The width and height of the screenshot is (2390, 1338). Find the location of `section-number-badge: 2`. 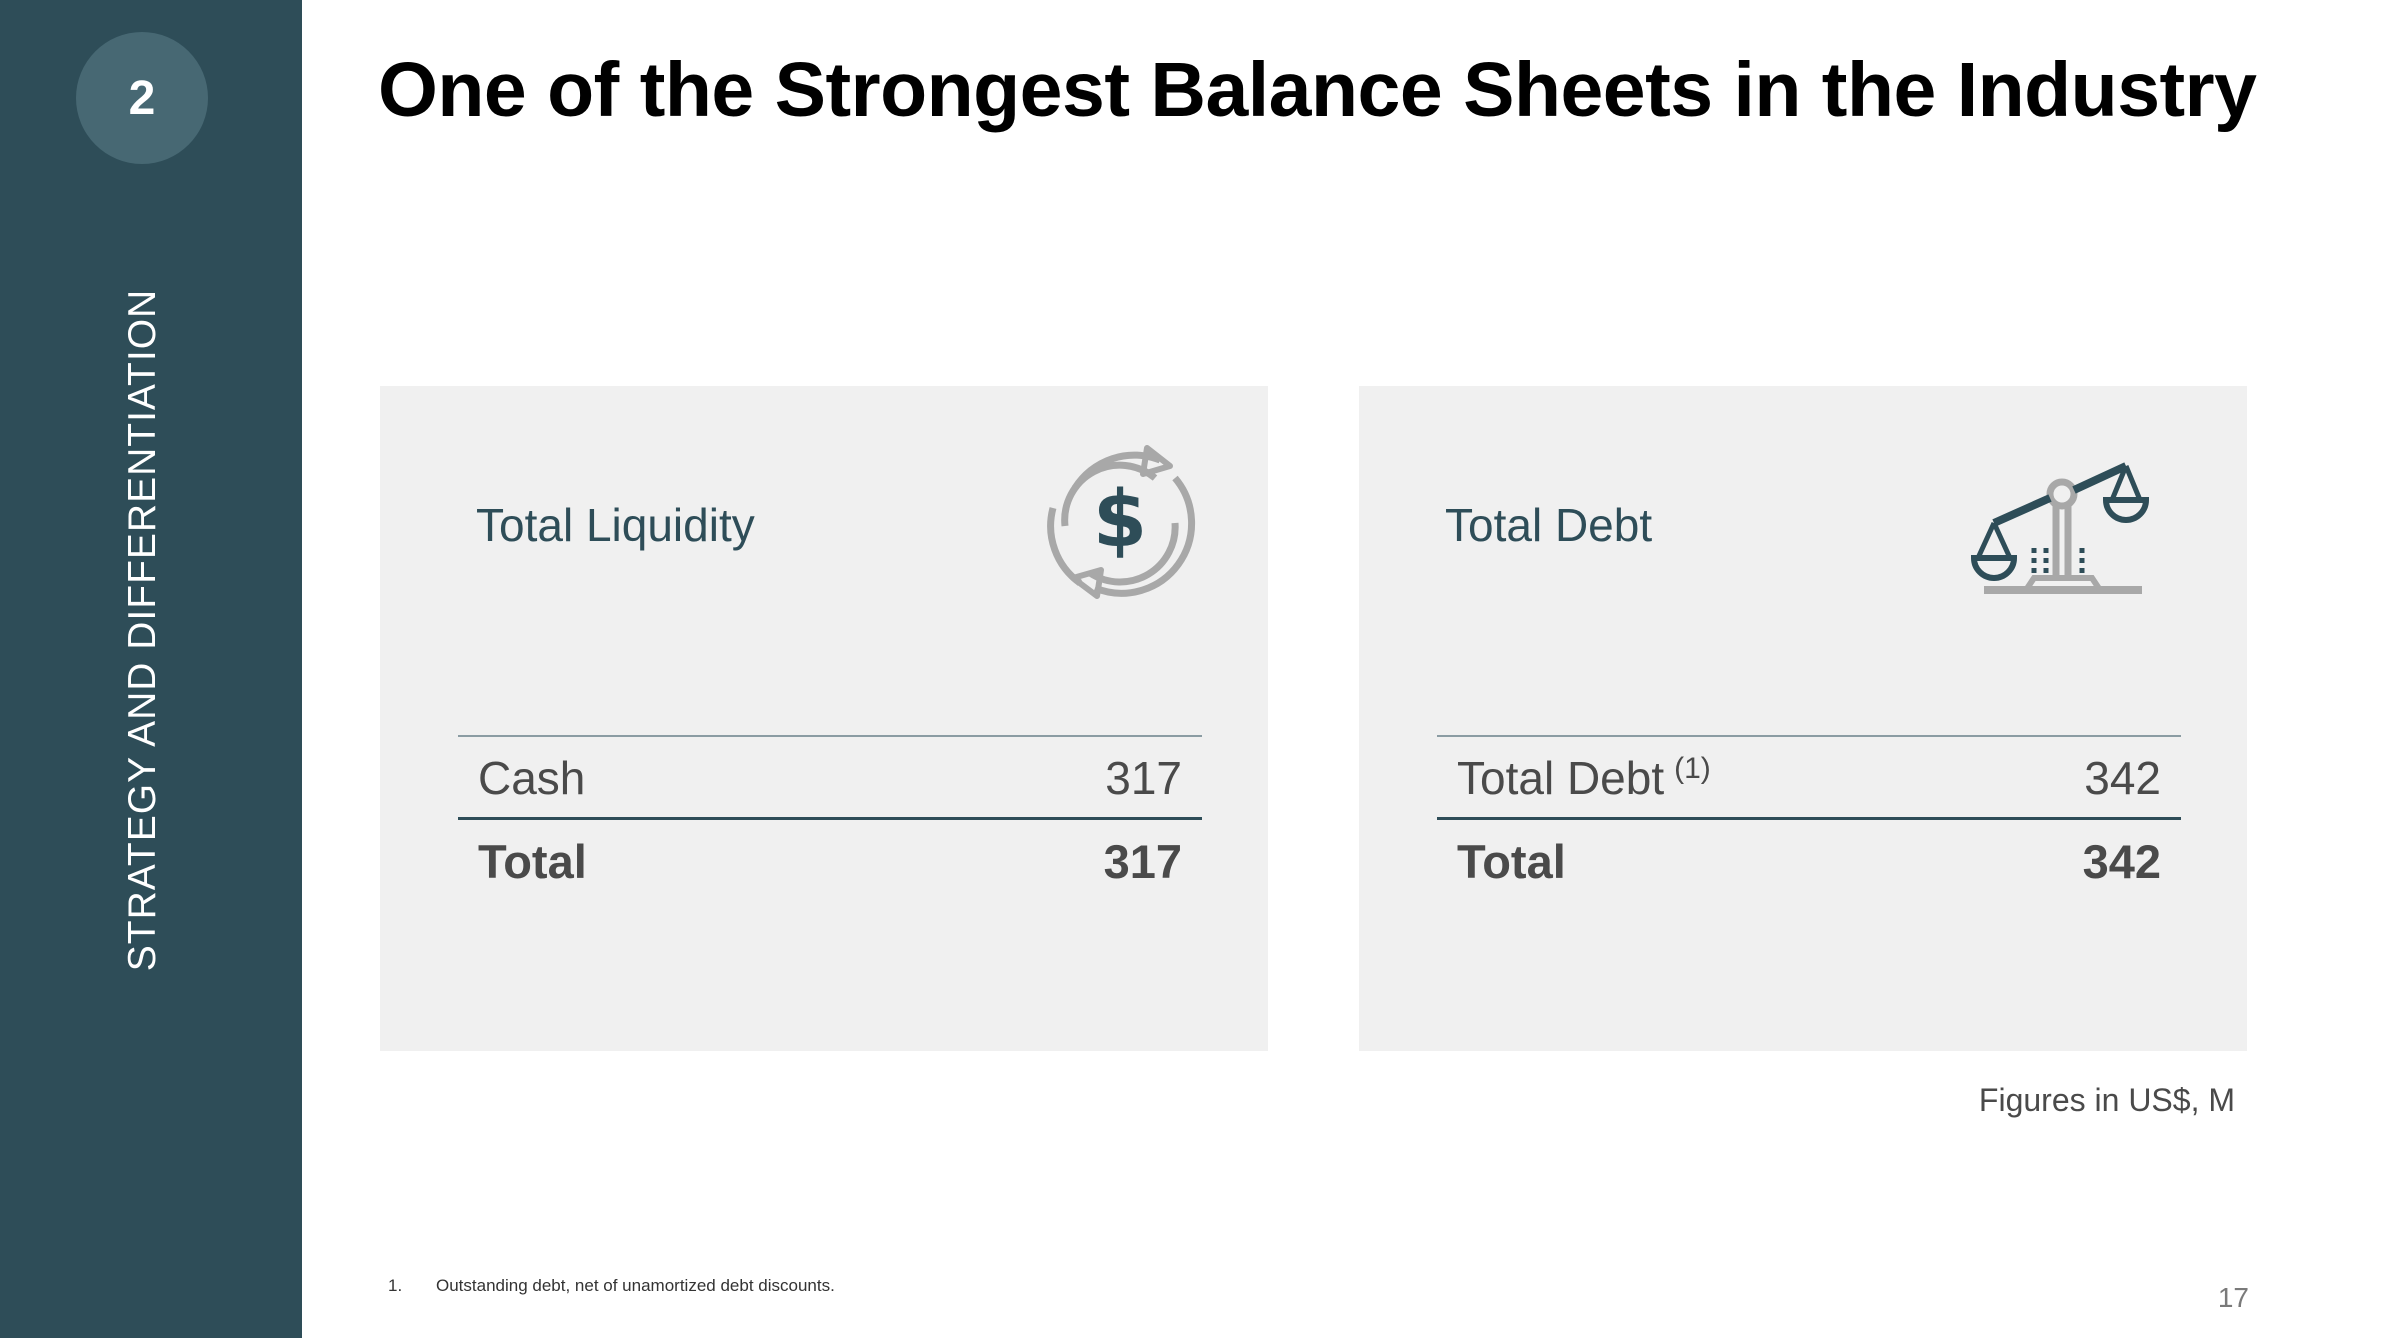

section-number-badge: 2 is located at coordinates (142, 98).